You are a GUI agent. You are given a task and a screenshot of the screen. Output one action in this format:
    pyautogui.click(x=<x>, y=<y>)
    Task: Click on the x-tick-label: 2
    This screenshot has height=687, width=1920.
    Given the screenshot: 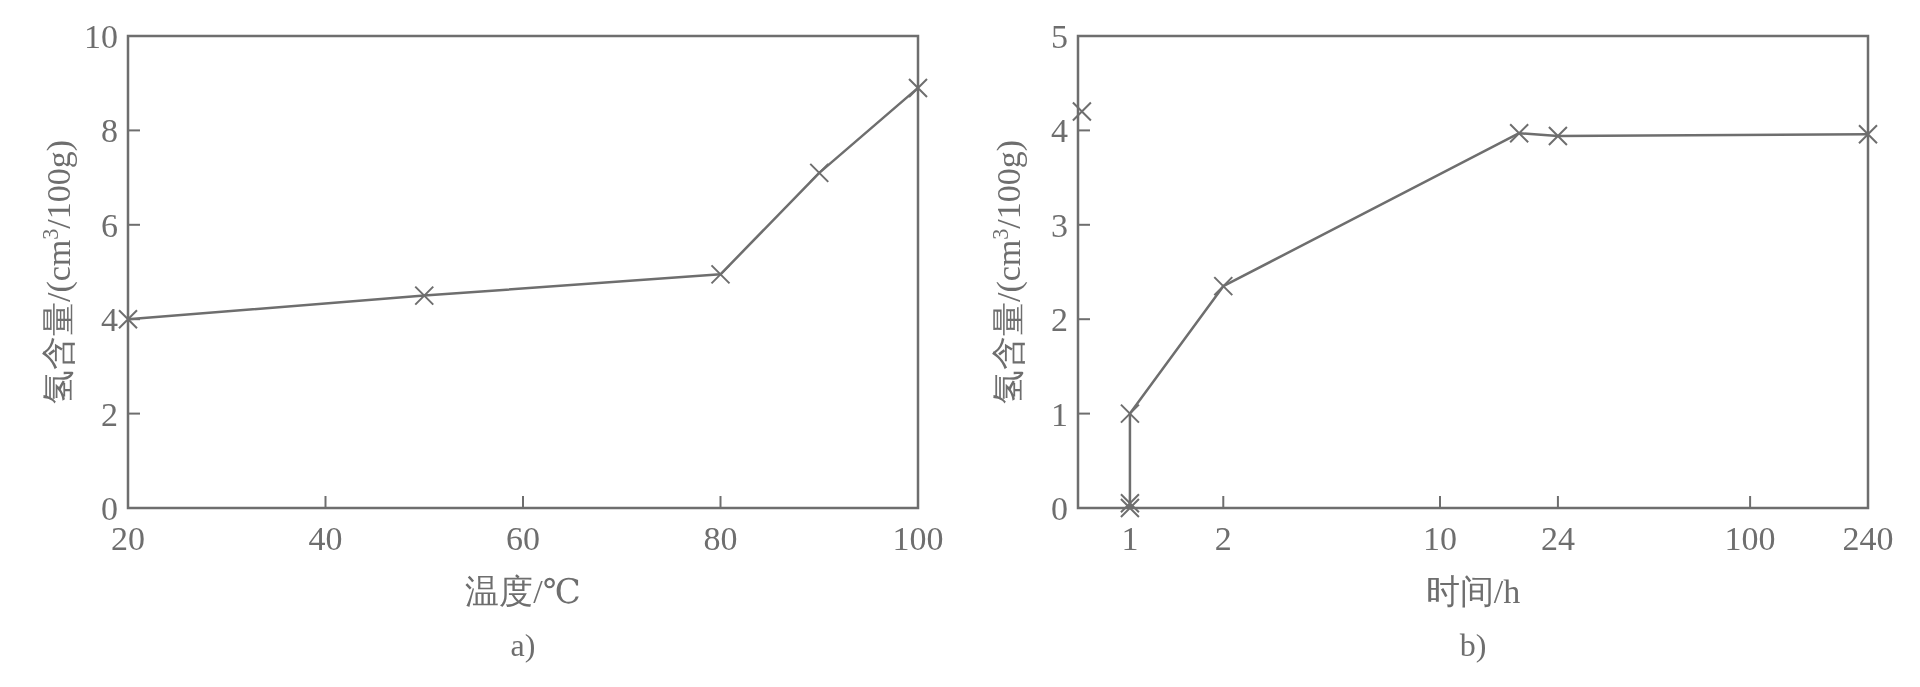 What is the action you would take?
    pyautogui.click(x=1223, y=538)
    